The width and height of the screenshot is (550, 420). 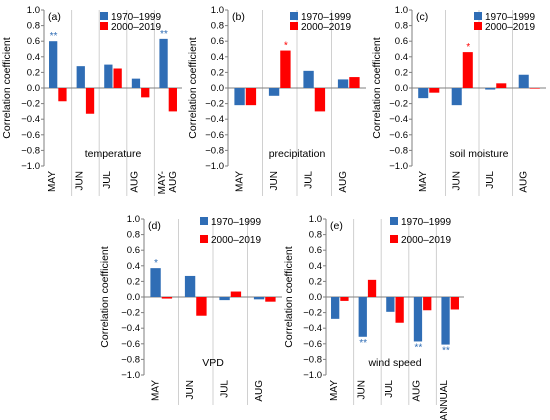 What do you see at coordinates (238, 17) in the screenshot?
I see `panel-label: (b)` at bounding box center [238, 17].